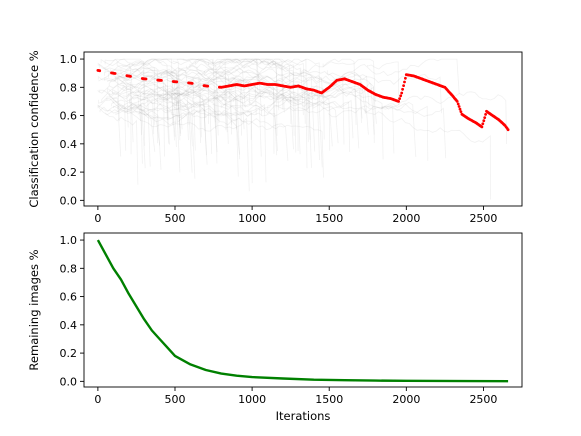 Image resolution: width=581 pixels, height=436 pixels. Describe the element at coordinates (69, 172) in the screenshot. I see `y-tick-label: 0.2` at that location.